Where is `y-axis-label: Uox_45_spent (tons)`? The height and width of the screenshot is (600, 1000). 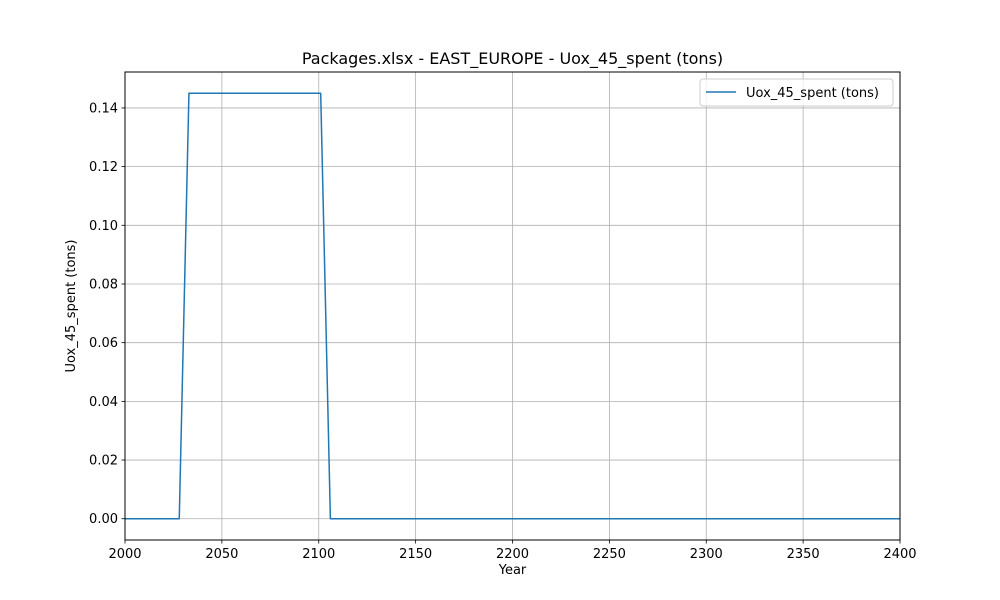 y-axis-label: Uox_45_spent (tons) is located at coordinates (71, 305).